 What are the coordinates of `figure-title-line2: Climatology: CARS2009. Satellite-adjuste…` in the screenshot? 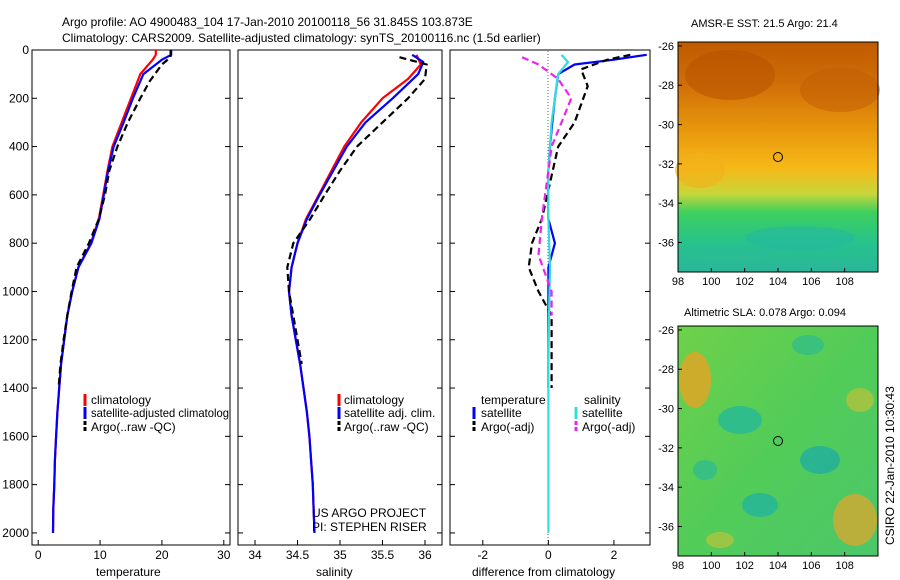 It's located at (301, 38).